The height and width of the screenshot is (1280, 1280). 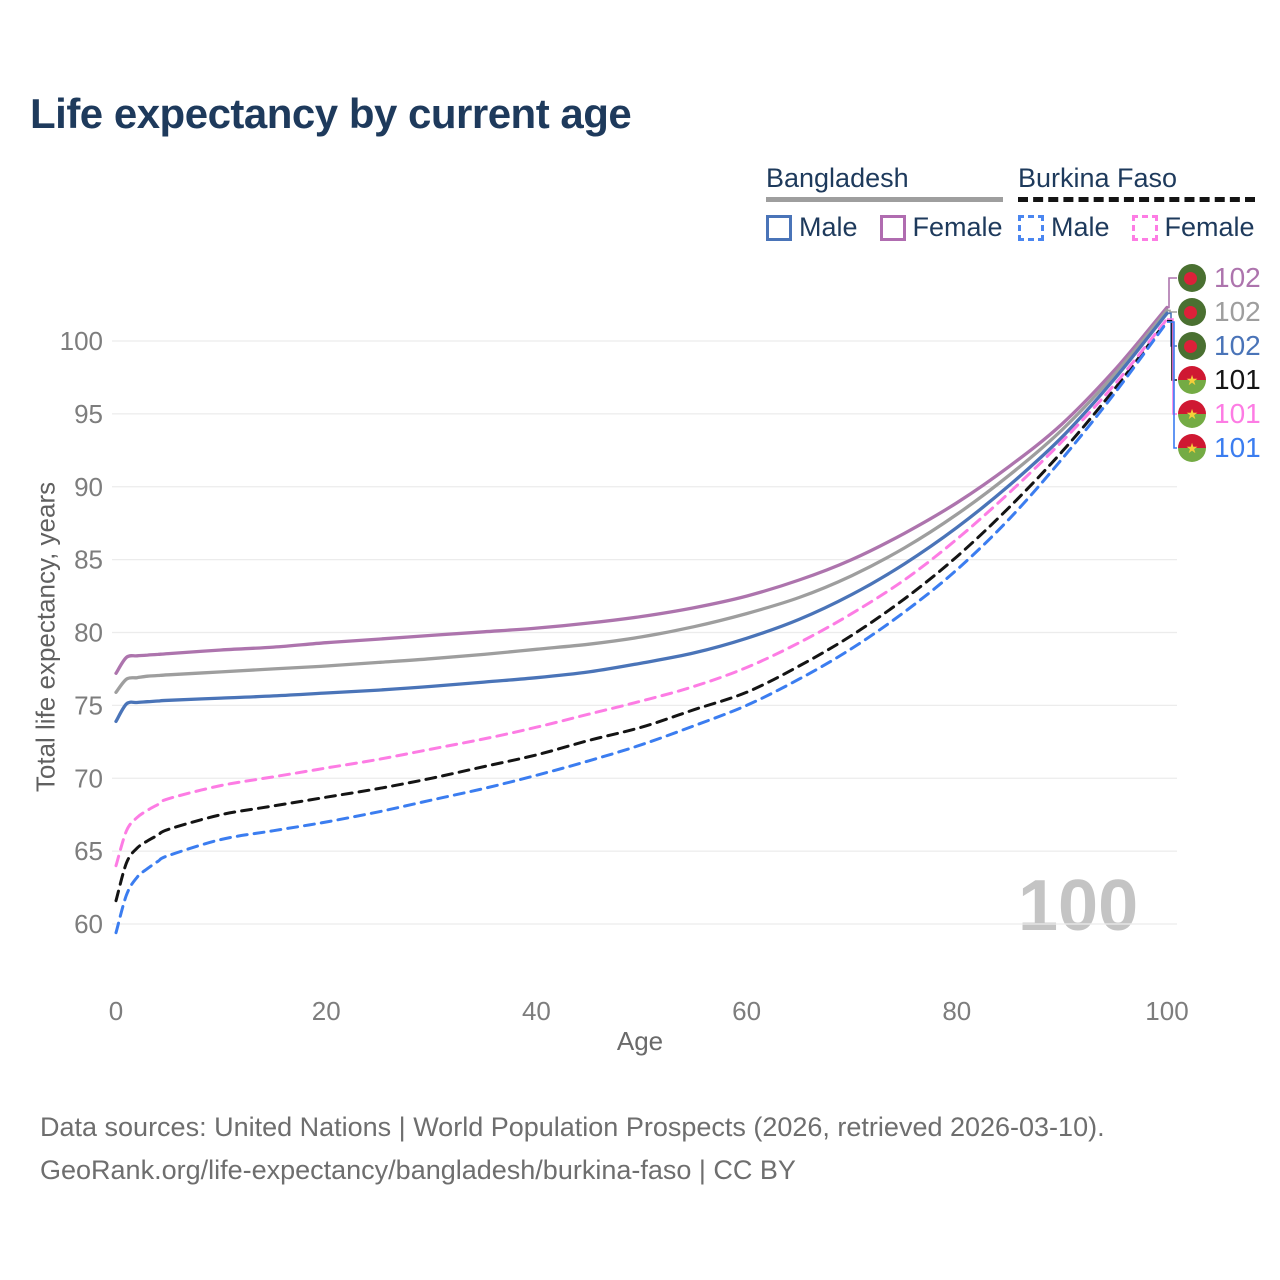 What do you see at coordinates (1080, 227) in the screenshot?
I see `burkina-faso-male-label: Male` at bounding box center [1080, 227].